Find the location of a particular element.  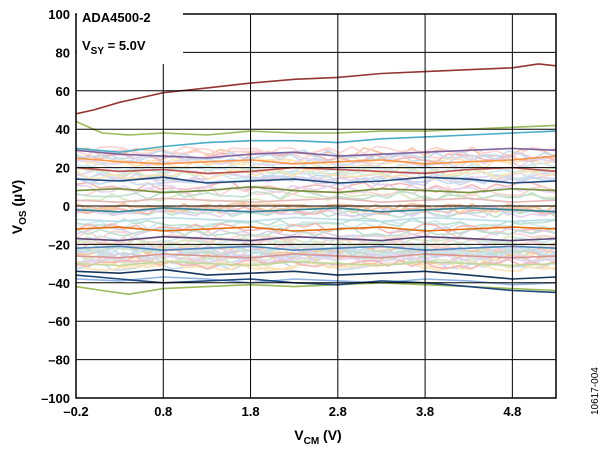

x-tick-label: –0.2 is located at coordinates (75, 411).